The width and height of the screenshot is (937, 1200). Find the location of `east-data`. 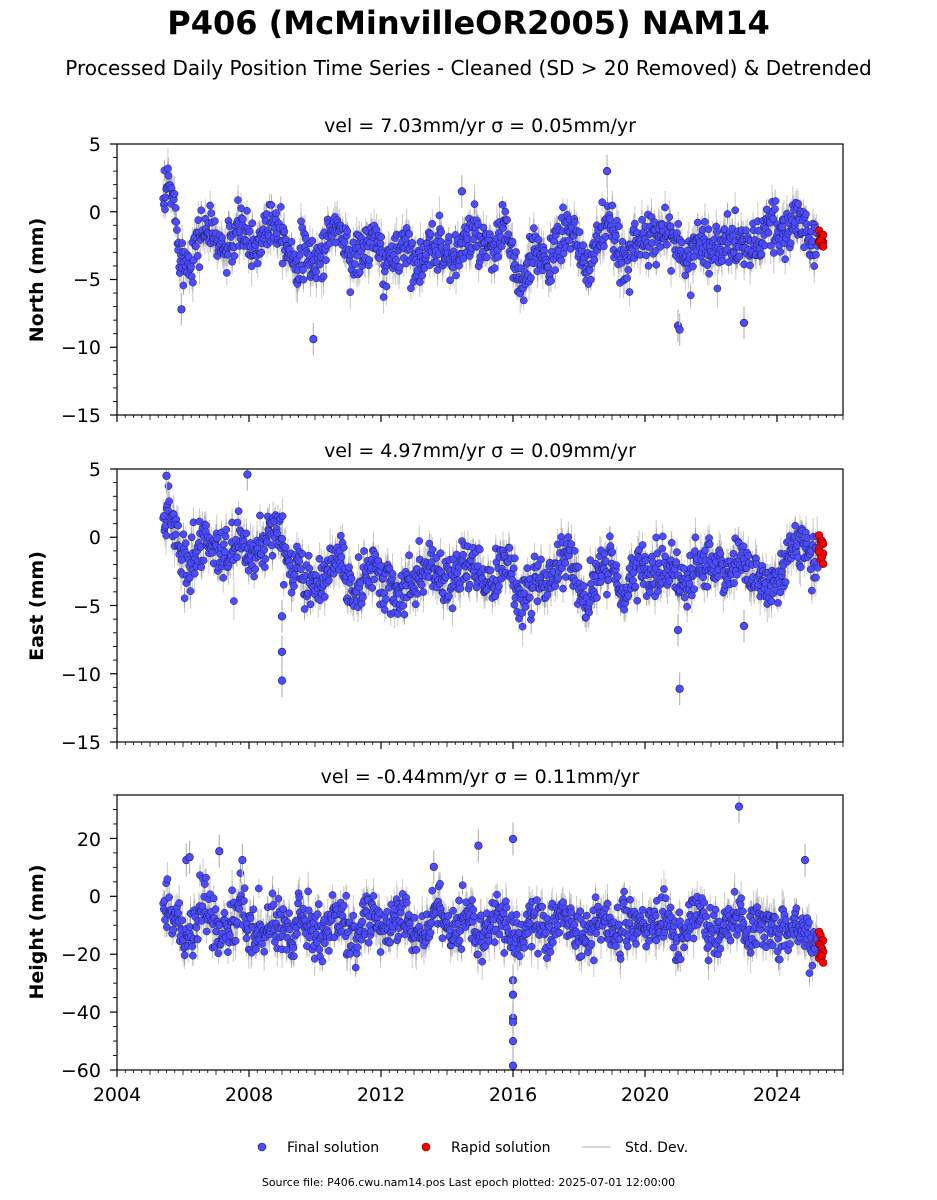

east-data is located at coordinates (493, 587).